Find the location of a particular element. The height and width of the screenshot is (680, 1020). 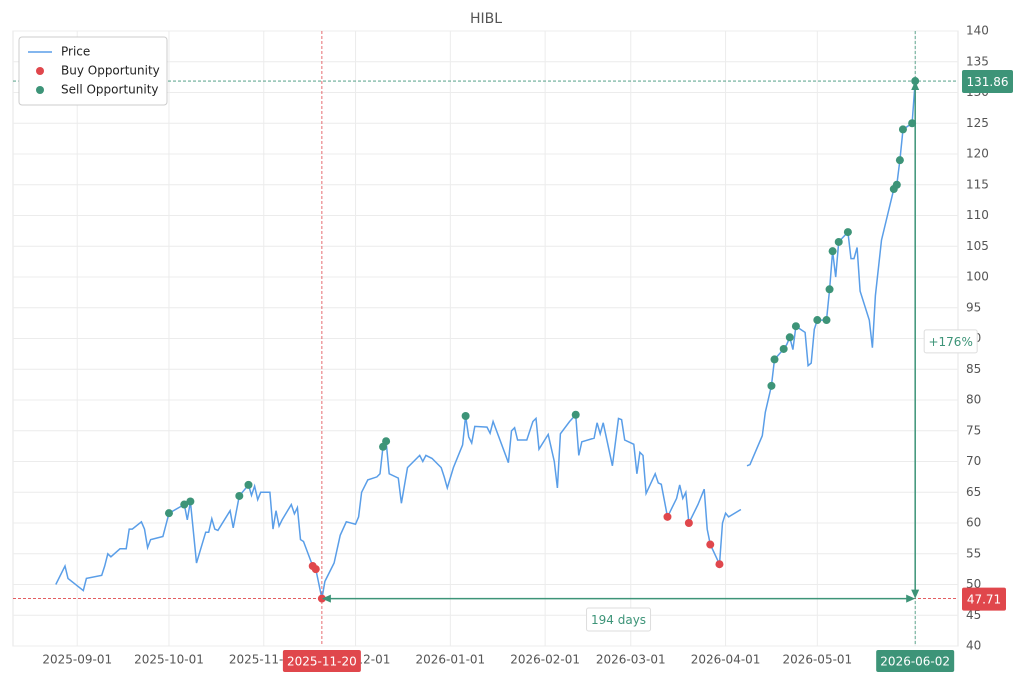

change-label-box is located at coordinates (950, 341).